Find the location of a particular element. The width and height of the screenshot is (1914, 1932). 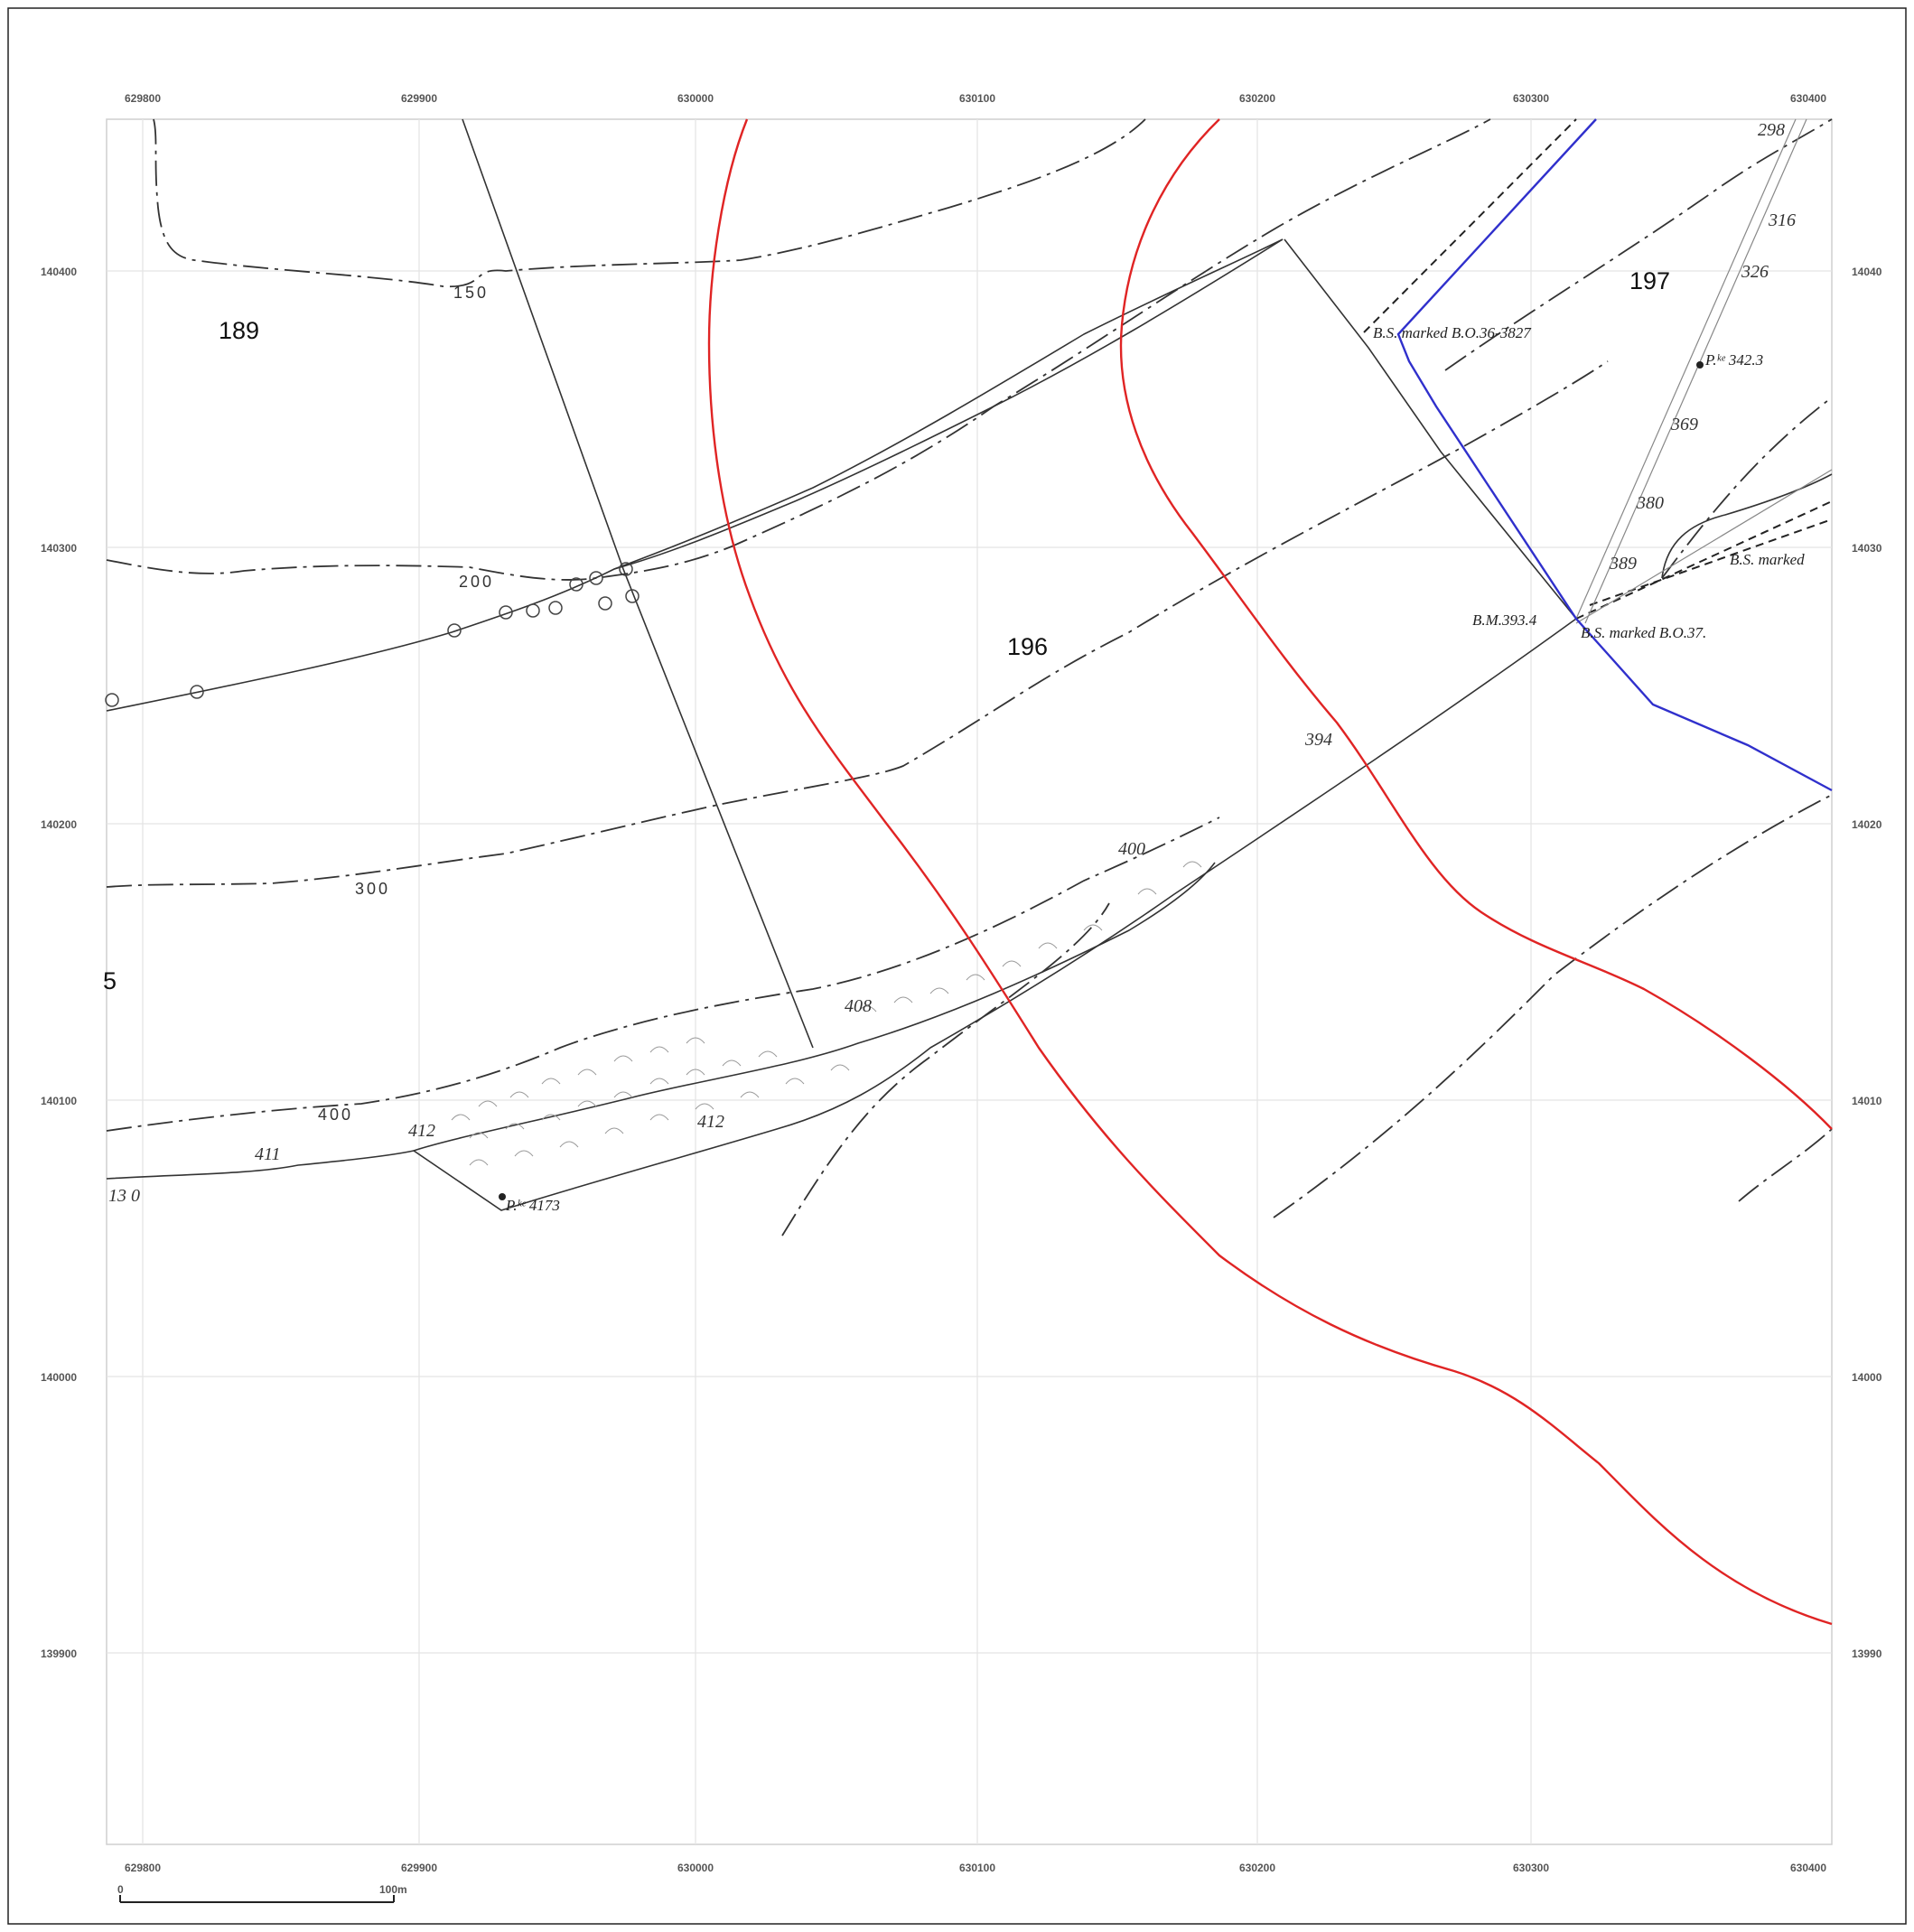

y-axis-right: 14040 14030 14020 14010 14000 13990 is located at coordinates (1867, 963).